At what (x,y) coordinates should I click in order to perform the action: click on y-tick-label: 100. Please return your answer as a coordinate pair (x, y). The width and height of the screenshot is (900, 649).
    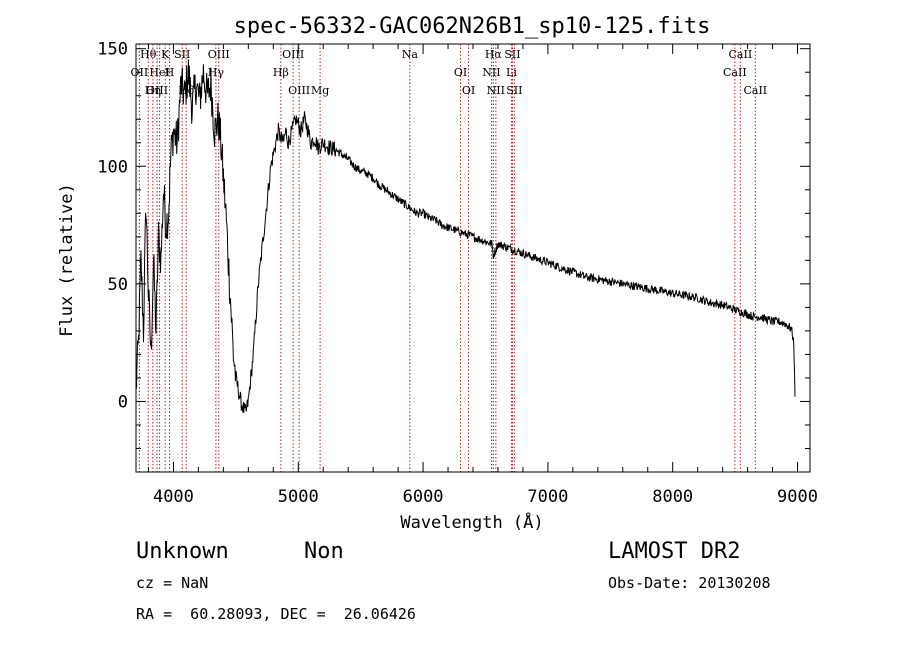
    Looking at the image, I should click on (112, 167).